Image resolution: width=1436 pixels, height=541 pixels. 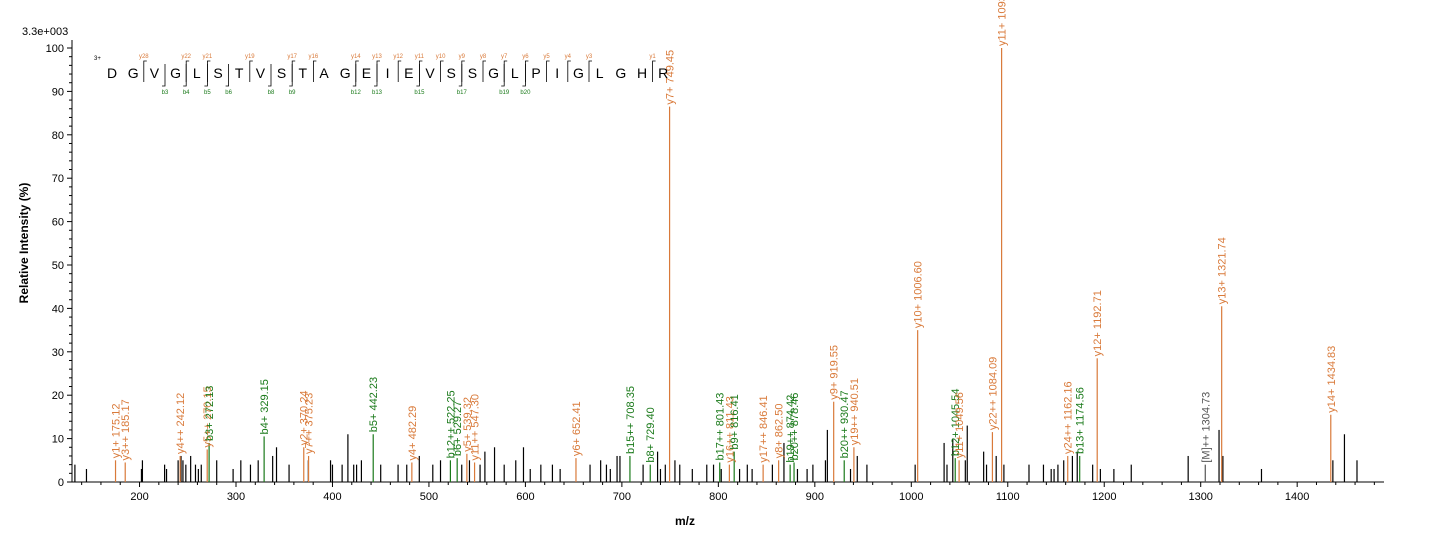 What do you see at coordinates (651, 434) in the screenshot?
I see `peak-label-b: b8+ 729.40` at bounding box center [651, 434].